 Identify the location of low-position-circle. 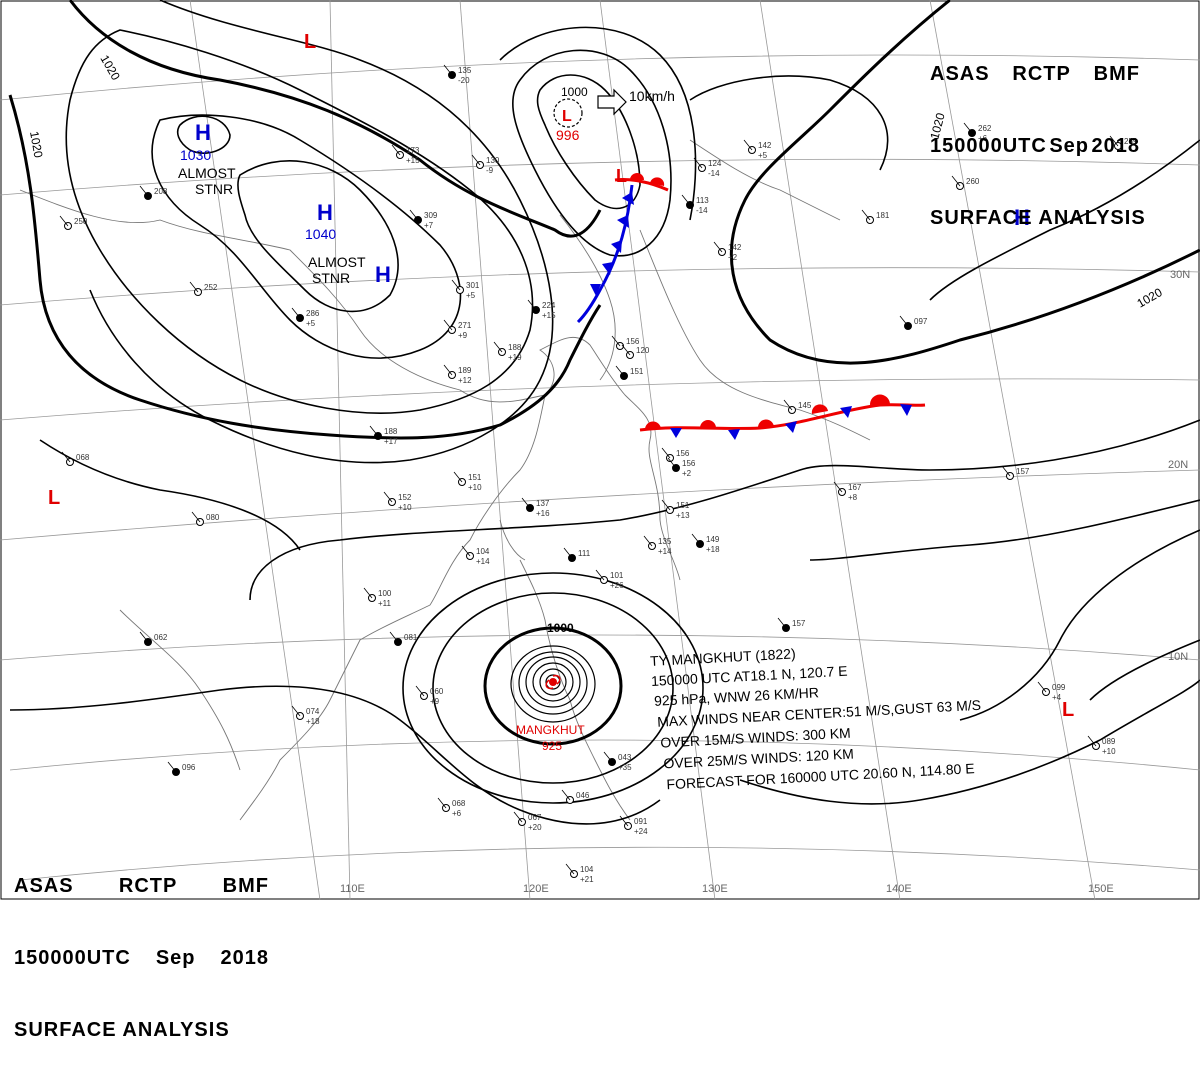
(568, 113).